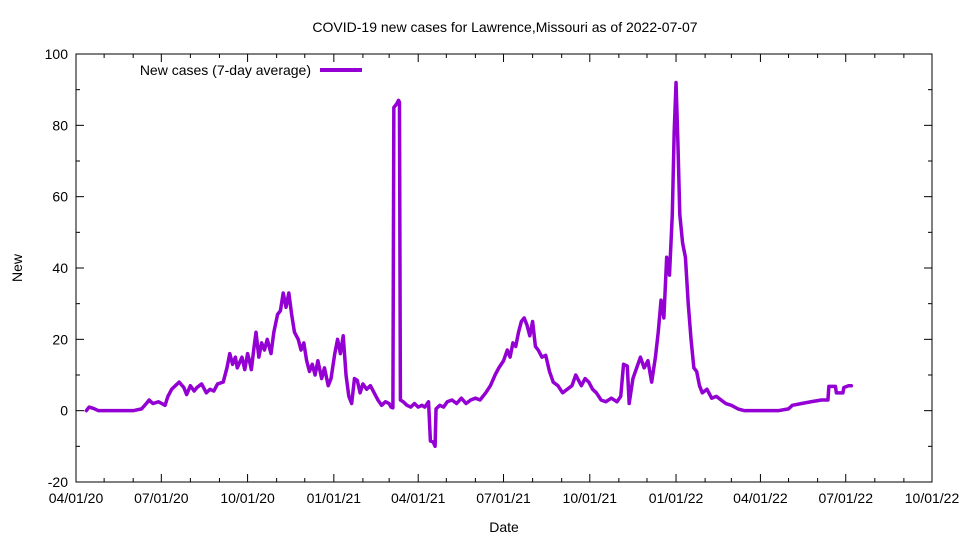 The height and width of the screenshot is (540, 960). What do you see at coordinates (334, 498) in the screenshot?
I see `x-tick-label: 01/01/21` at bounding box center [334, 498].